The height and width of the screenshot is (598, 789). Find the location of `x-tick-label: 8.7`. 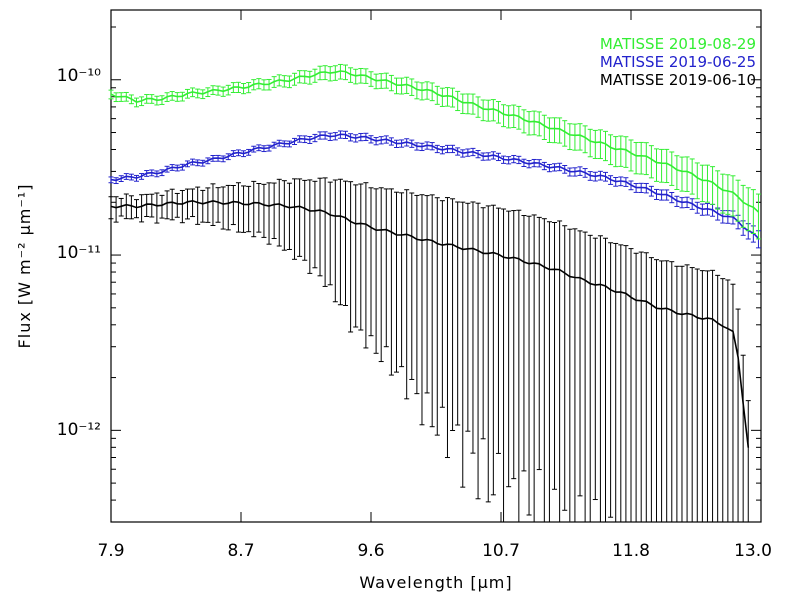

x-tick-label: 8.7 is located at coordinates (240, 551).